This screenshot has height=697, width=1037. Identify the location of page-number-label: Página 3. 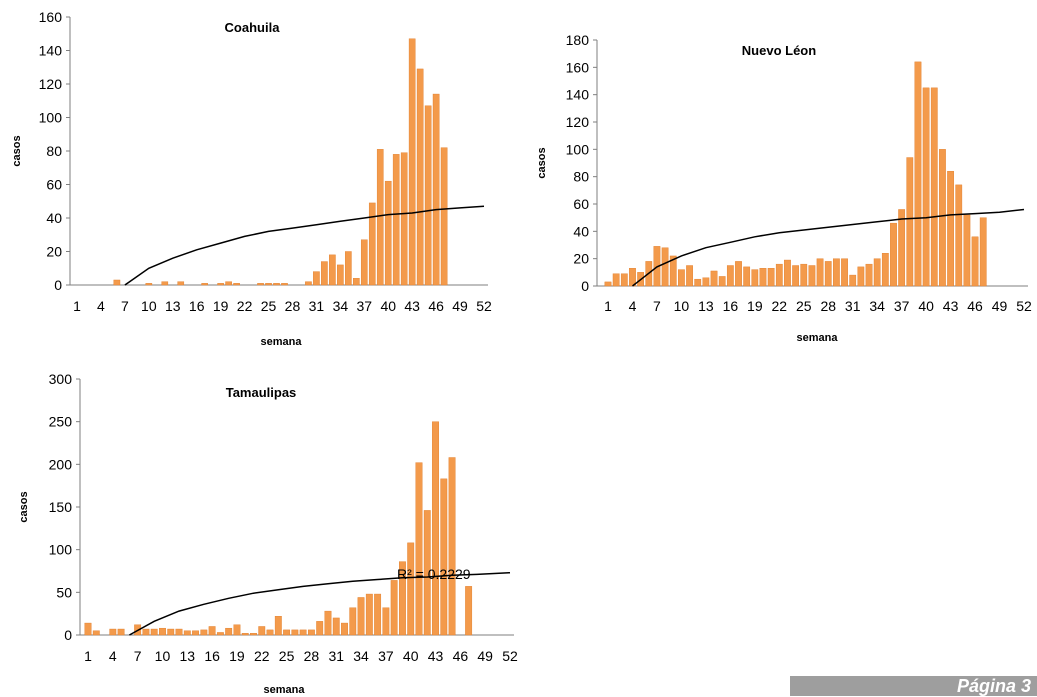
(993, 686).